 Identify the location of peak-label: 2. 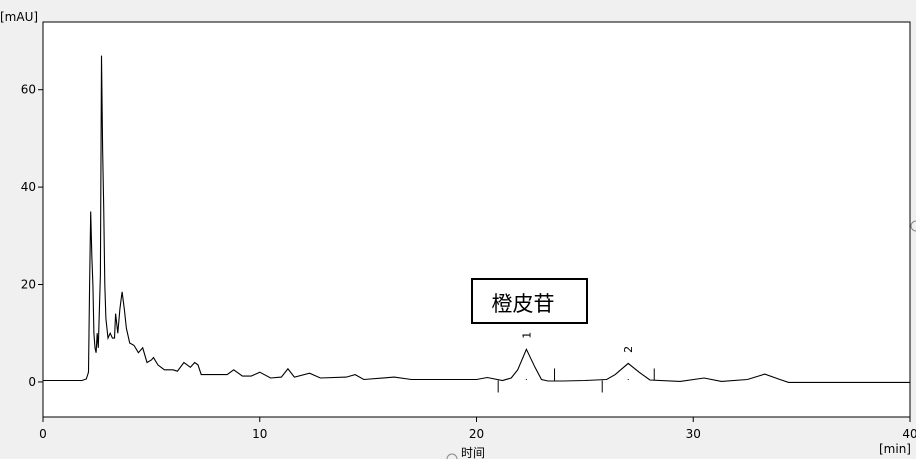
(628, 349).